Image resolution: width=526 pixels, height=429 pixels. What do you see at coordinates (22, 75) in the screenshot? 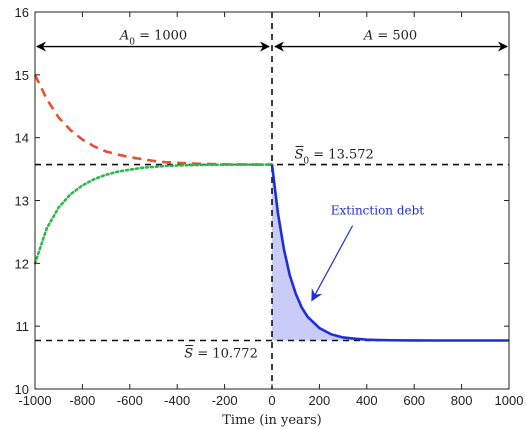
I see `y-tick-label: 15` at bounding box center [22, 75].